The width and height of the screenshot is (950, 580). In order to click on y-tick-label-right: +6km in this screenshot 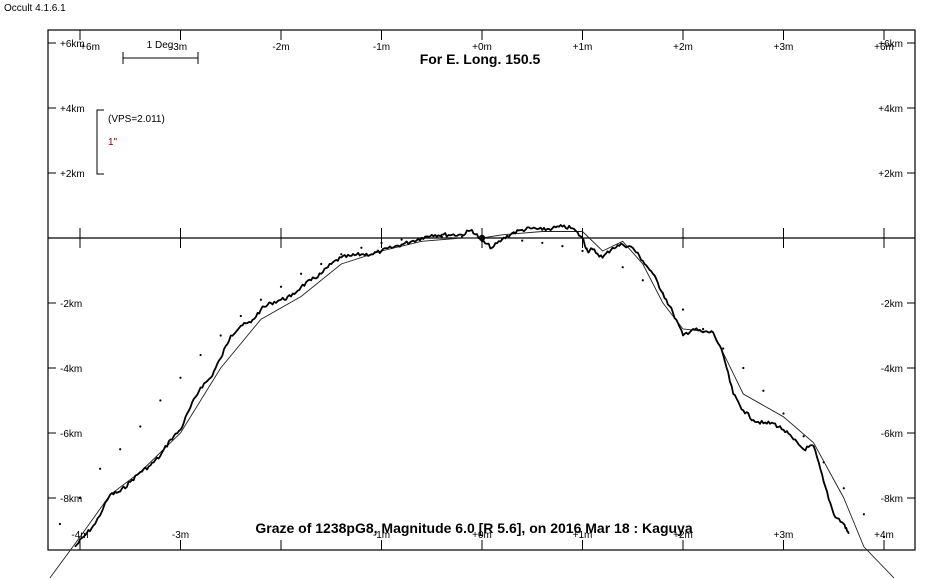, I will do `click(890, 44)`.